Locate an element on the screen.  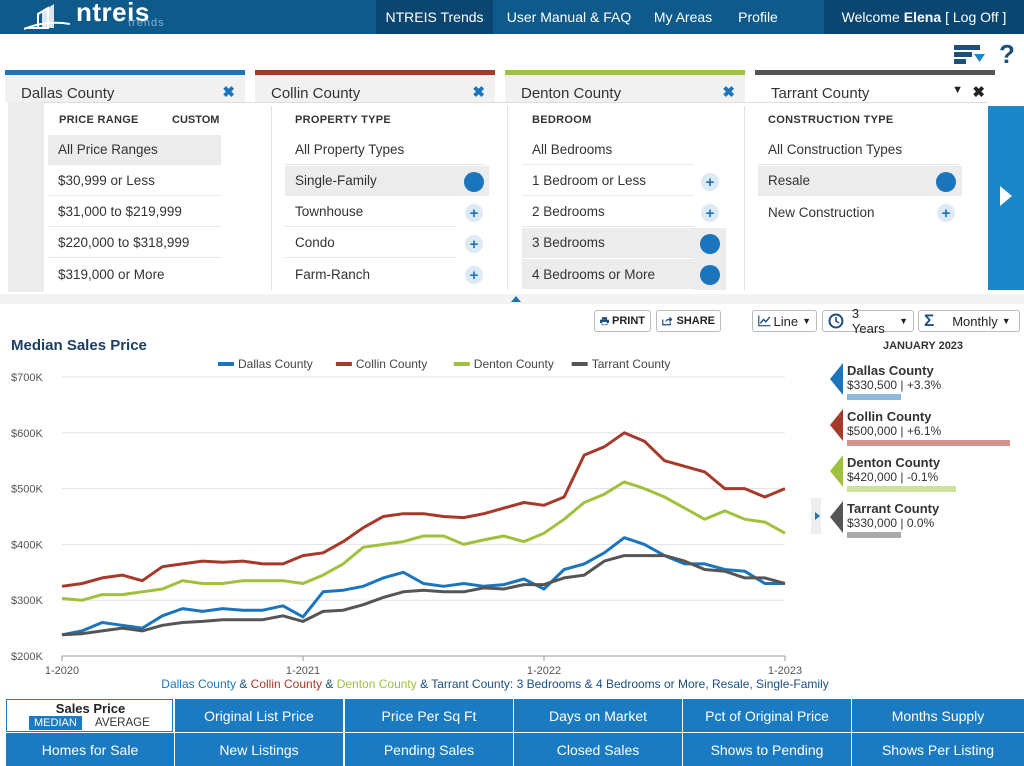
metric-original-list-price: Original List Price is located at coordinates (259, 715).